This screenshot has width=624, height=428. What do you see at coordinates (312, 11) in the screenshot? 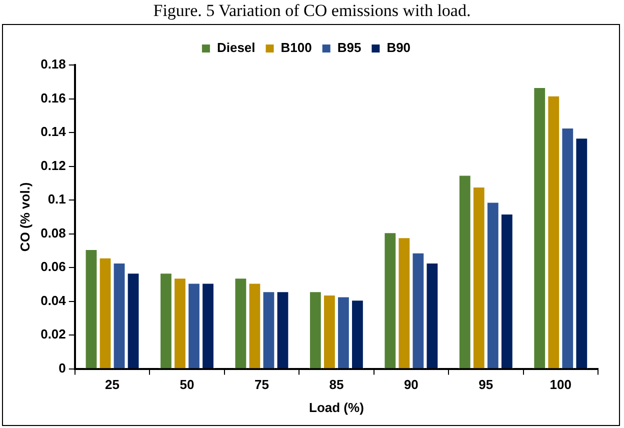
I see `chart-title: Figure. 5 Variation of CO emissions with load.` at bounding box center [312, 11].